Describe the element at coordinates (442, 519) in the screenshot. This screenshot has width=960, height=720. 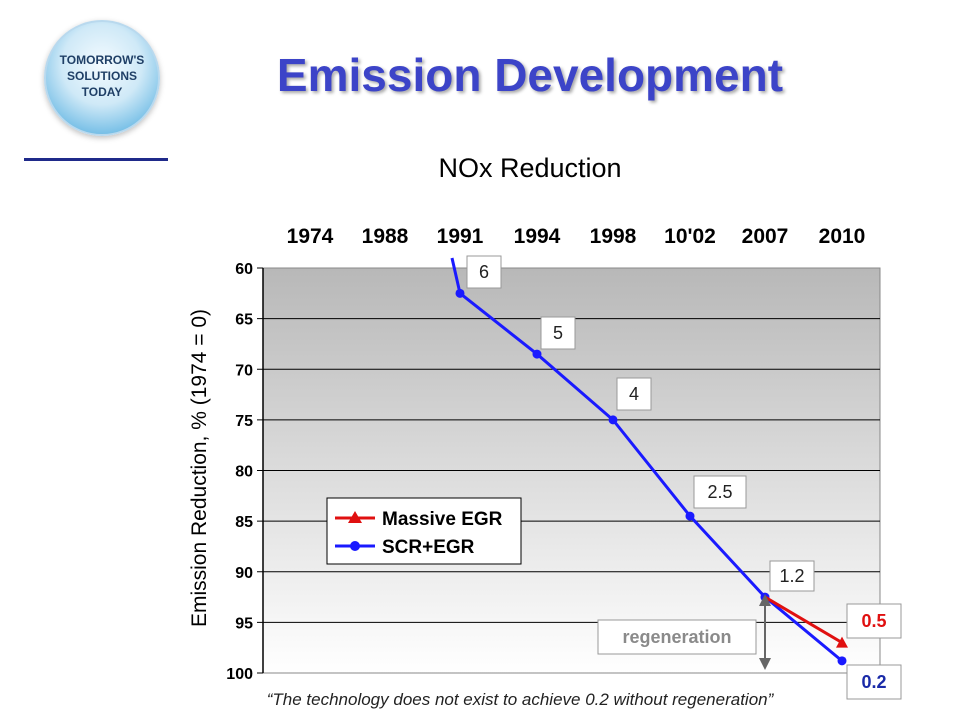
I see `legend-label: Massive EGR` at that location.